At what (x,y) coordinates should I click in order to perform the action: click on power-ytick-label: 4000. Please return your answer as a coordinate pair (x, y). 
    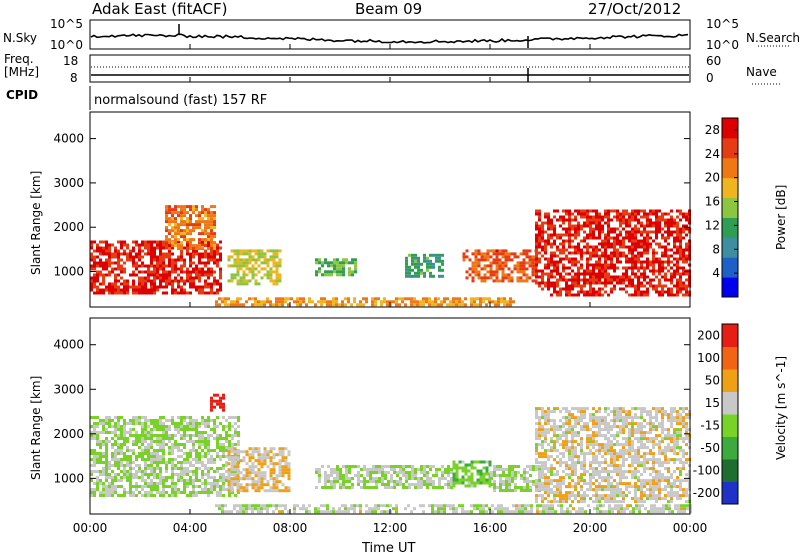
    Looking at the image, I should click on (68, 139).